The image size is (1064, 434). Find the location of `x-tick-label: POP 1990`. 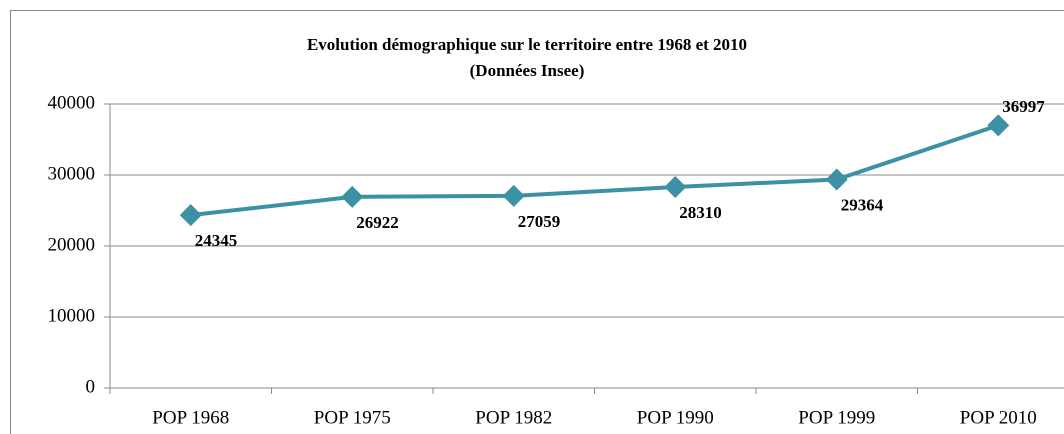

x-tick-label: POP 1990 is located at coordinates (675, 417).